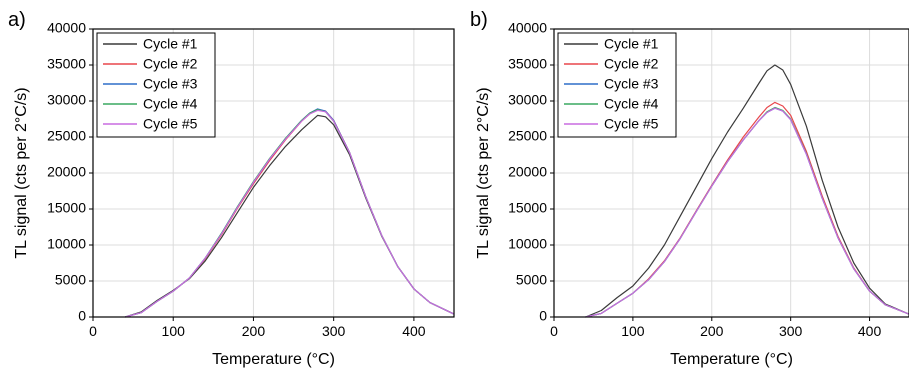 This screenshot has width=909, height=373. I want to click on panel-label: b), so click(479, 20).